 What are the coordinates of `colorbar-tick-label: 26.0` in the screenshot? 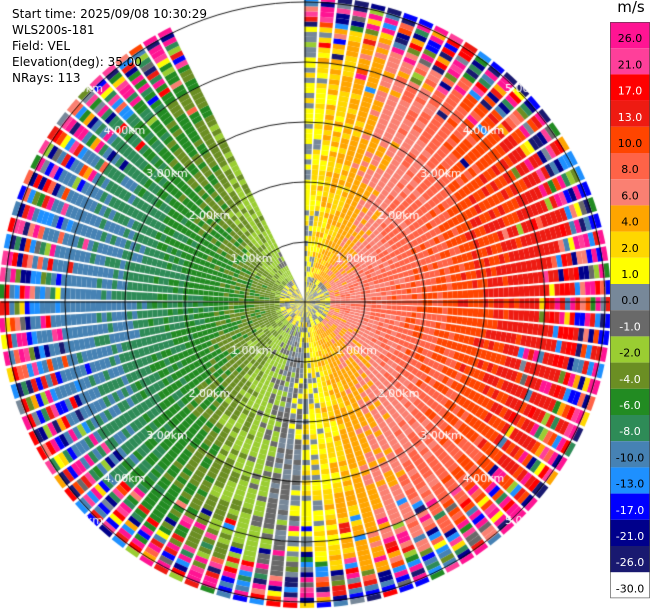 It's located at (630, 38).